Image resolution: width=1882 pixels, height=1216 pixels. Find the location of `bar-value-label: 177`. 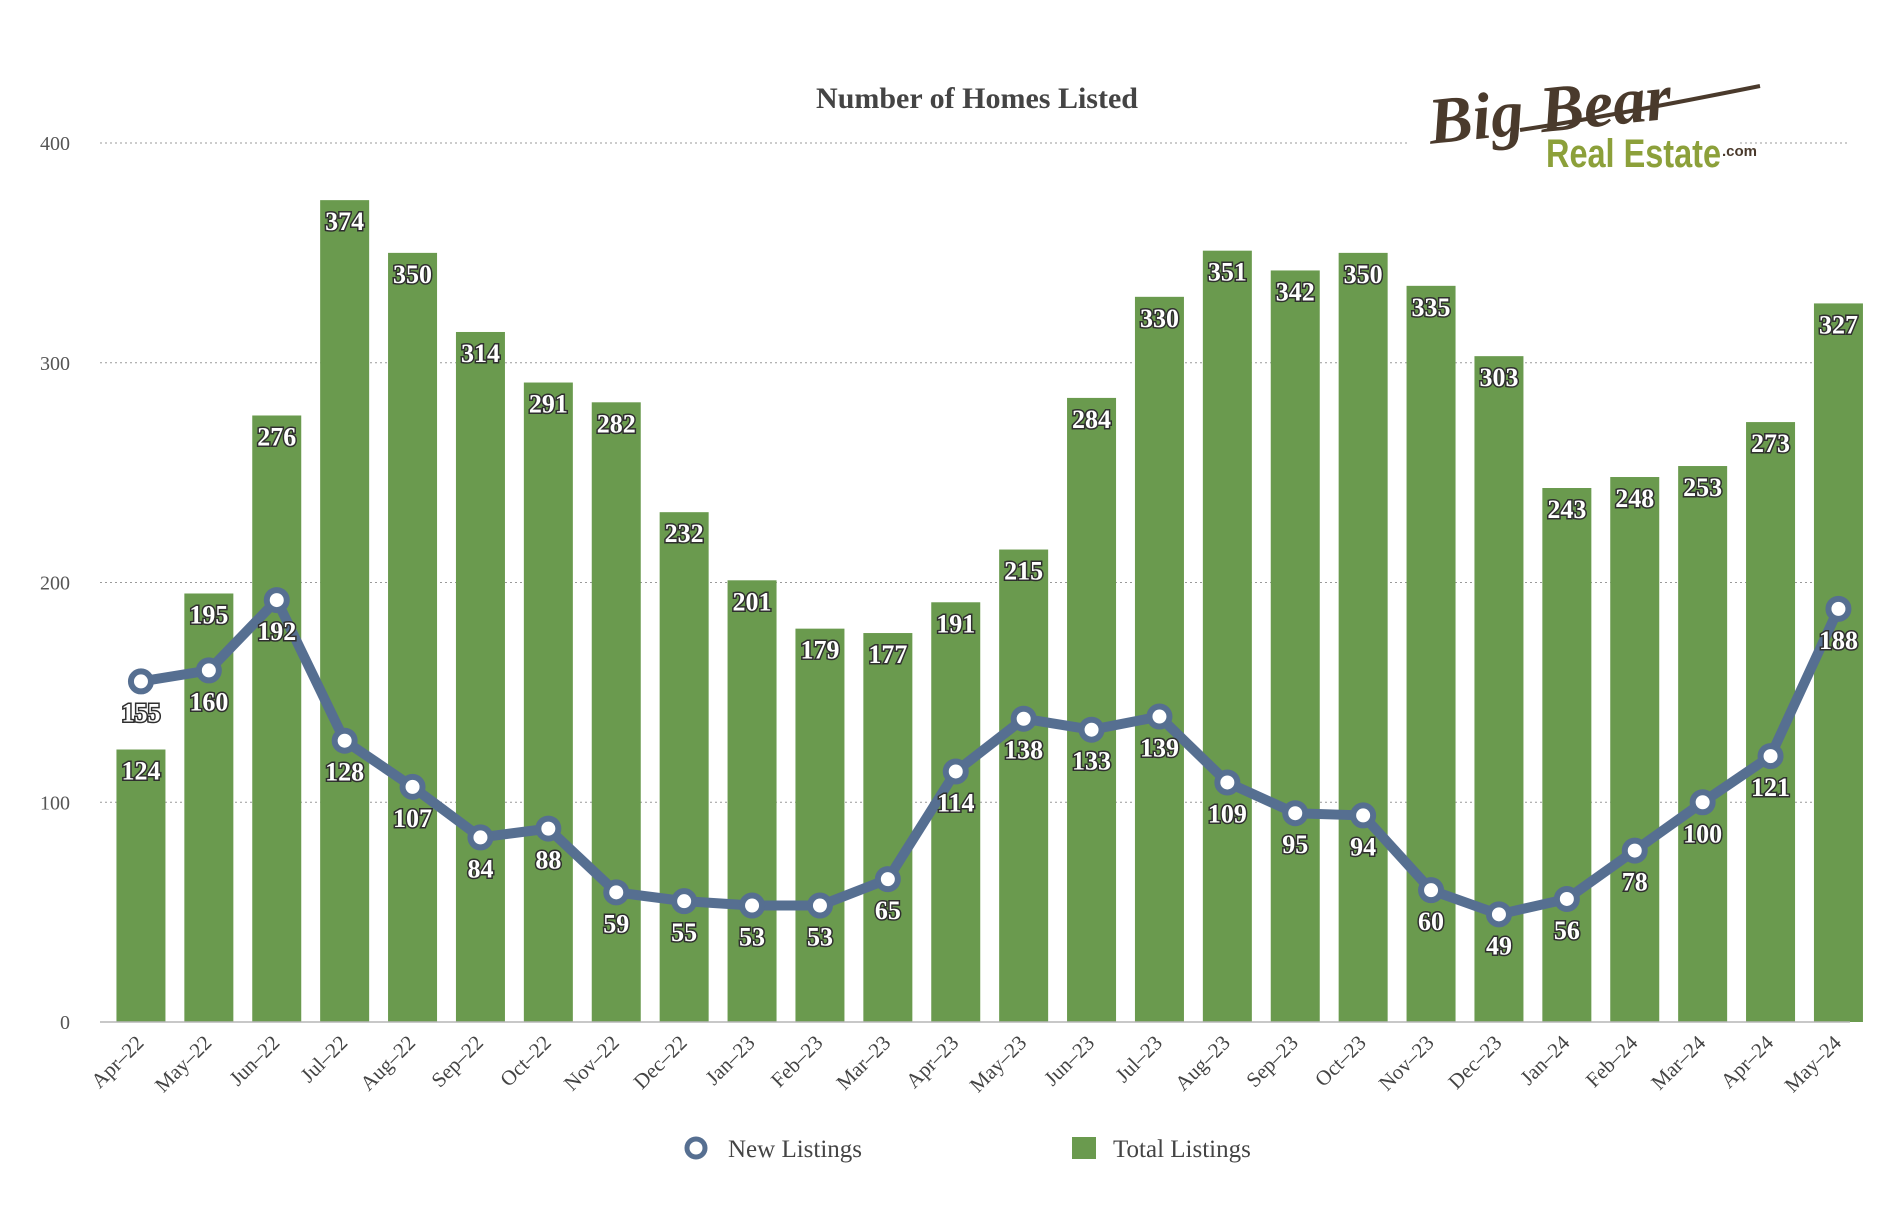

bar-value-label: 177 is located at coordinates (887, 654).